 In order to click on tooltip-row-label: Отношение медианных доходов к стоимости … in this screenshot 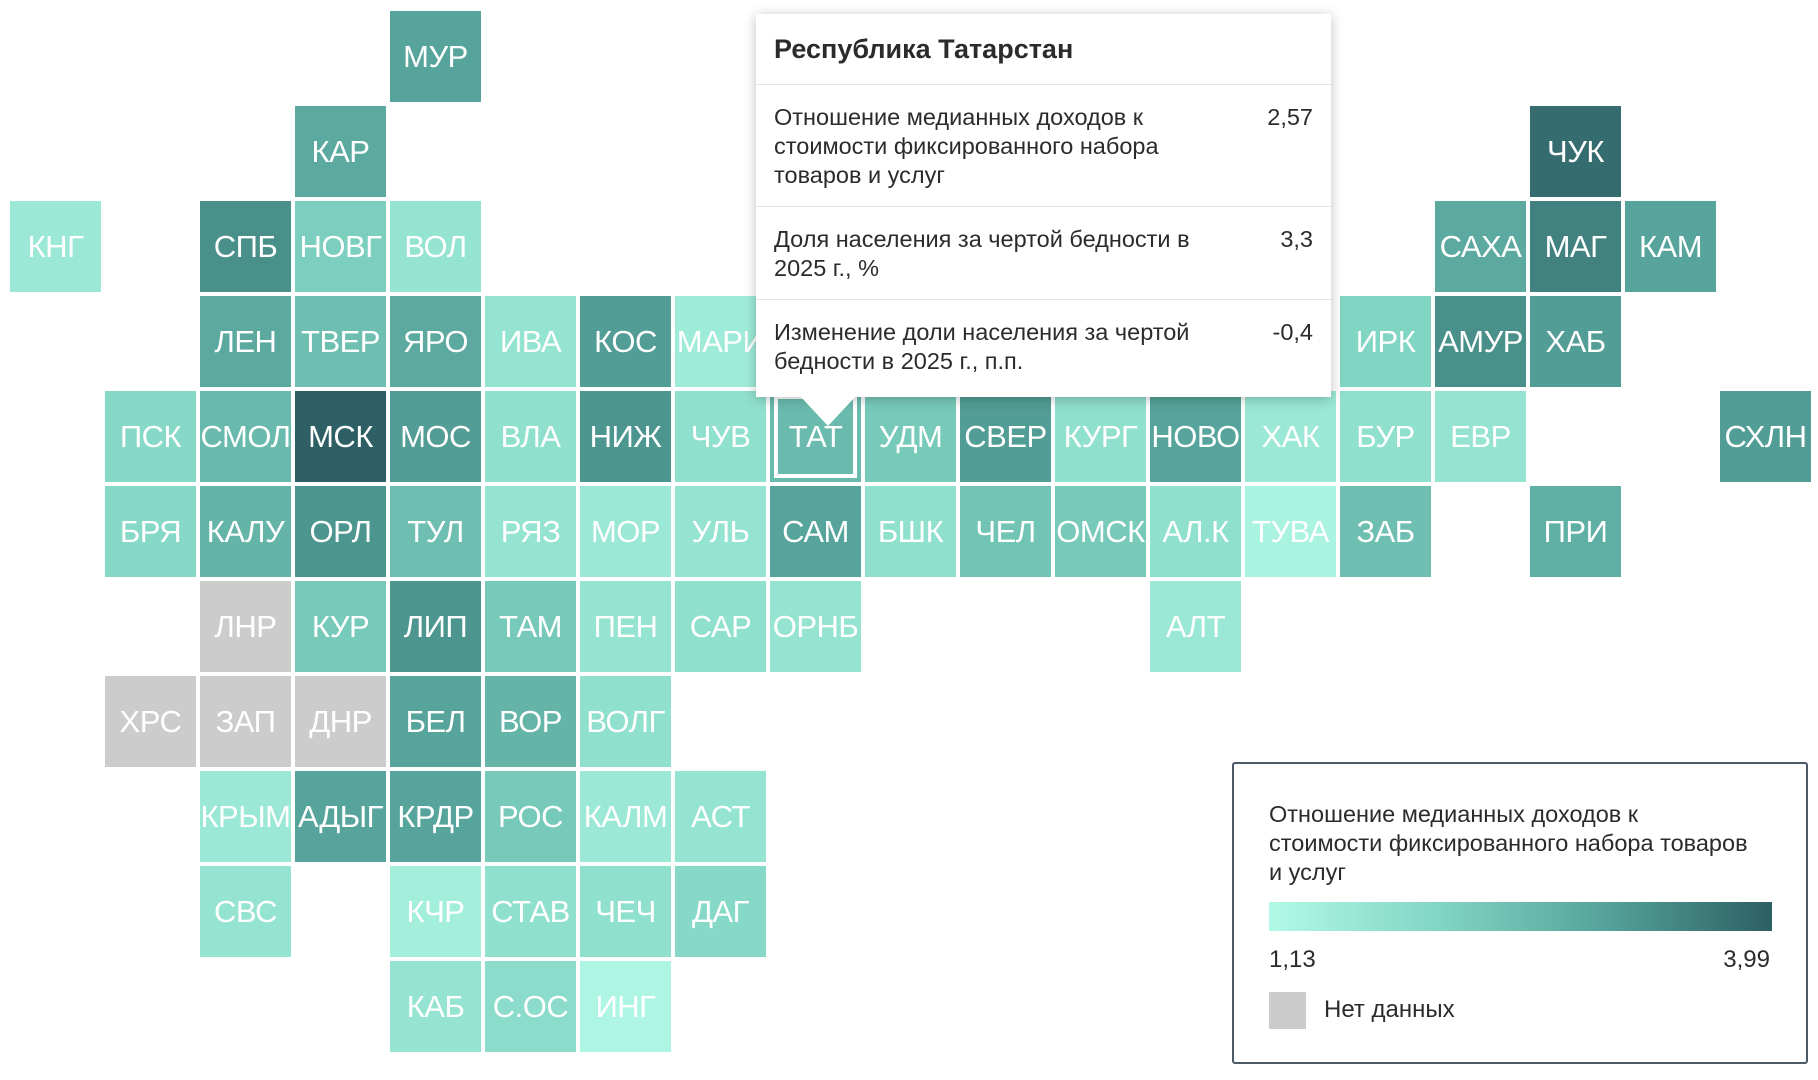, I will do `click(966, 146)`.